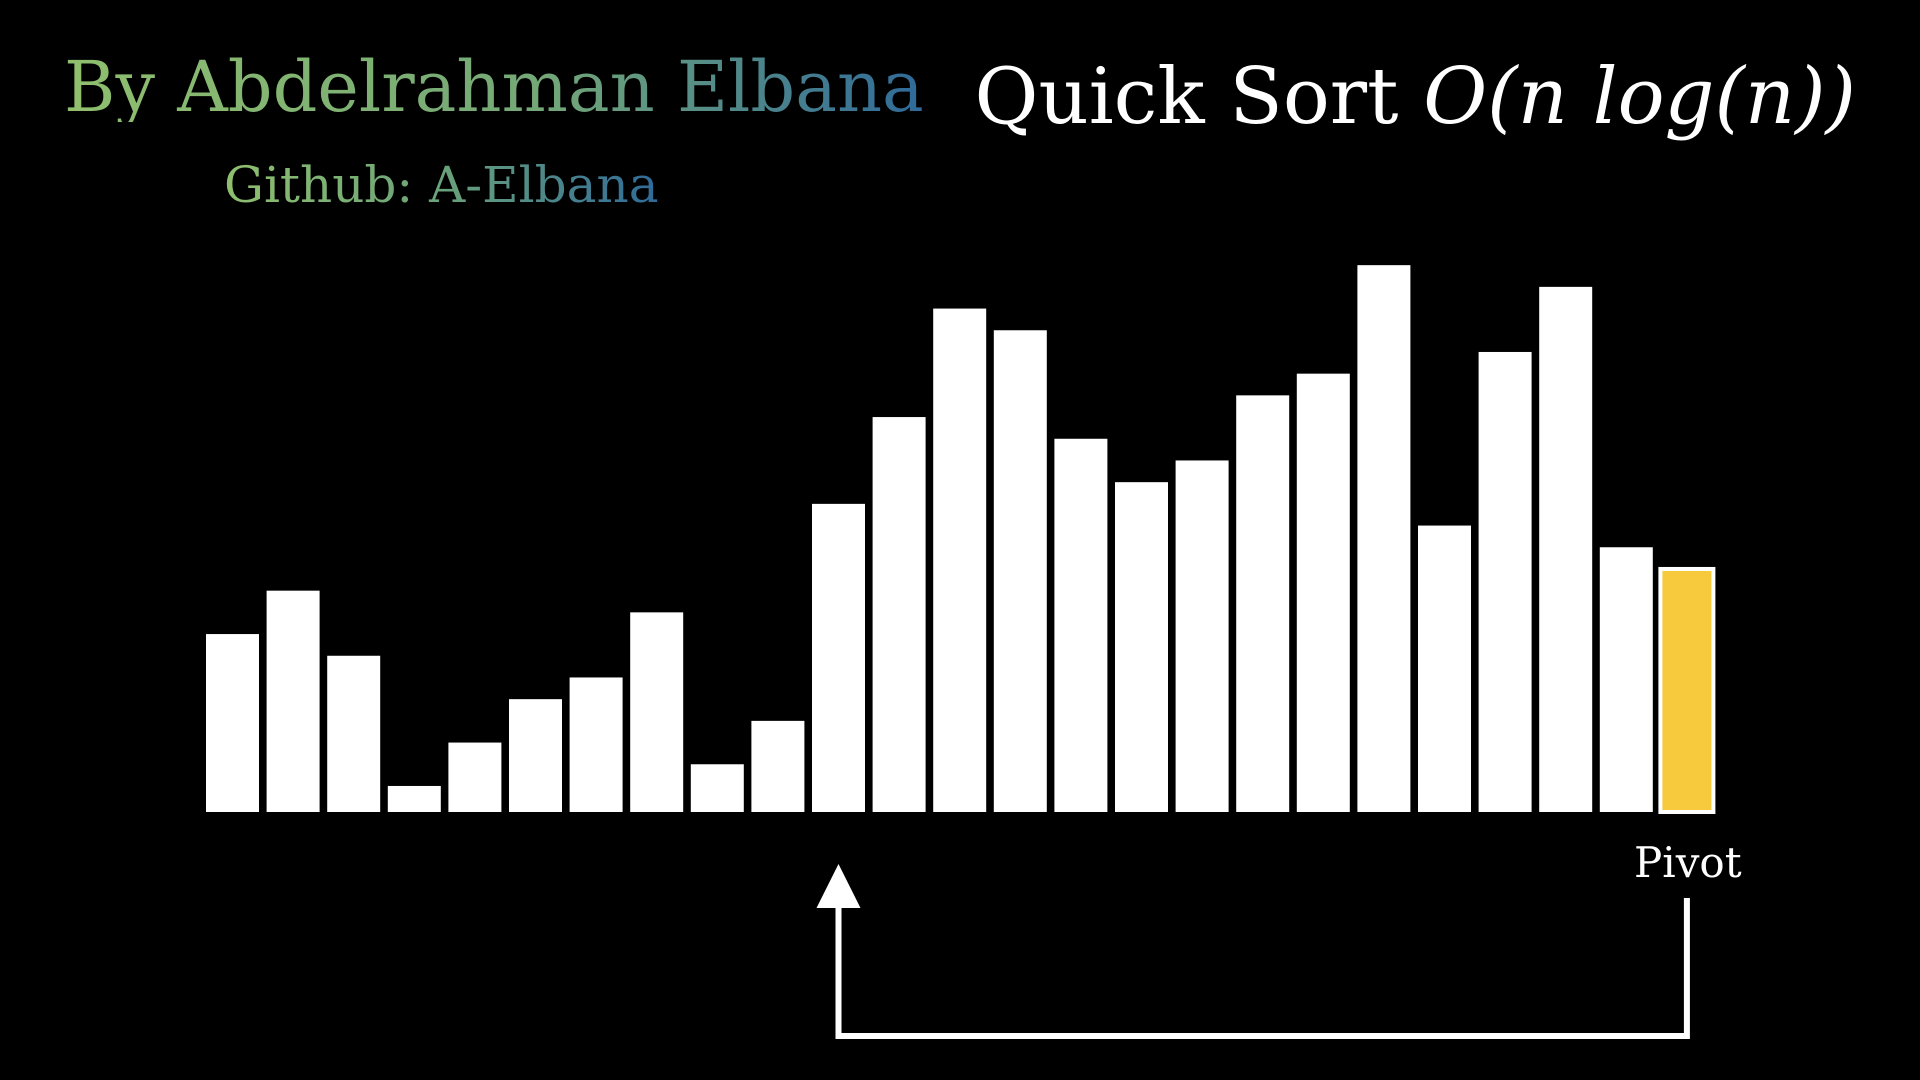 The height and width of the screenshot is (1080, 1920). I want to click on github-credit: Github: A-Elbana, so click(441, 185).